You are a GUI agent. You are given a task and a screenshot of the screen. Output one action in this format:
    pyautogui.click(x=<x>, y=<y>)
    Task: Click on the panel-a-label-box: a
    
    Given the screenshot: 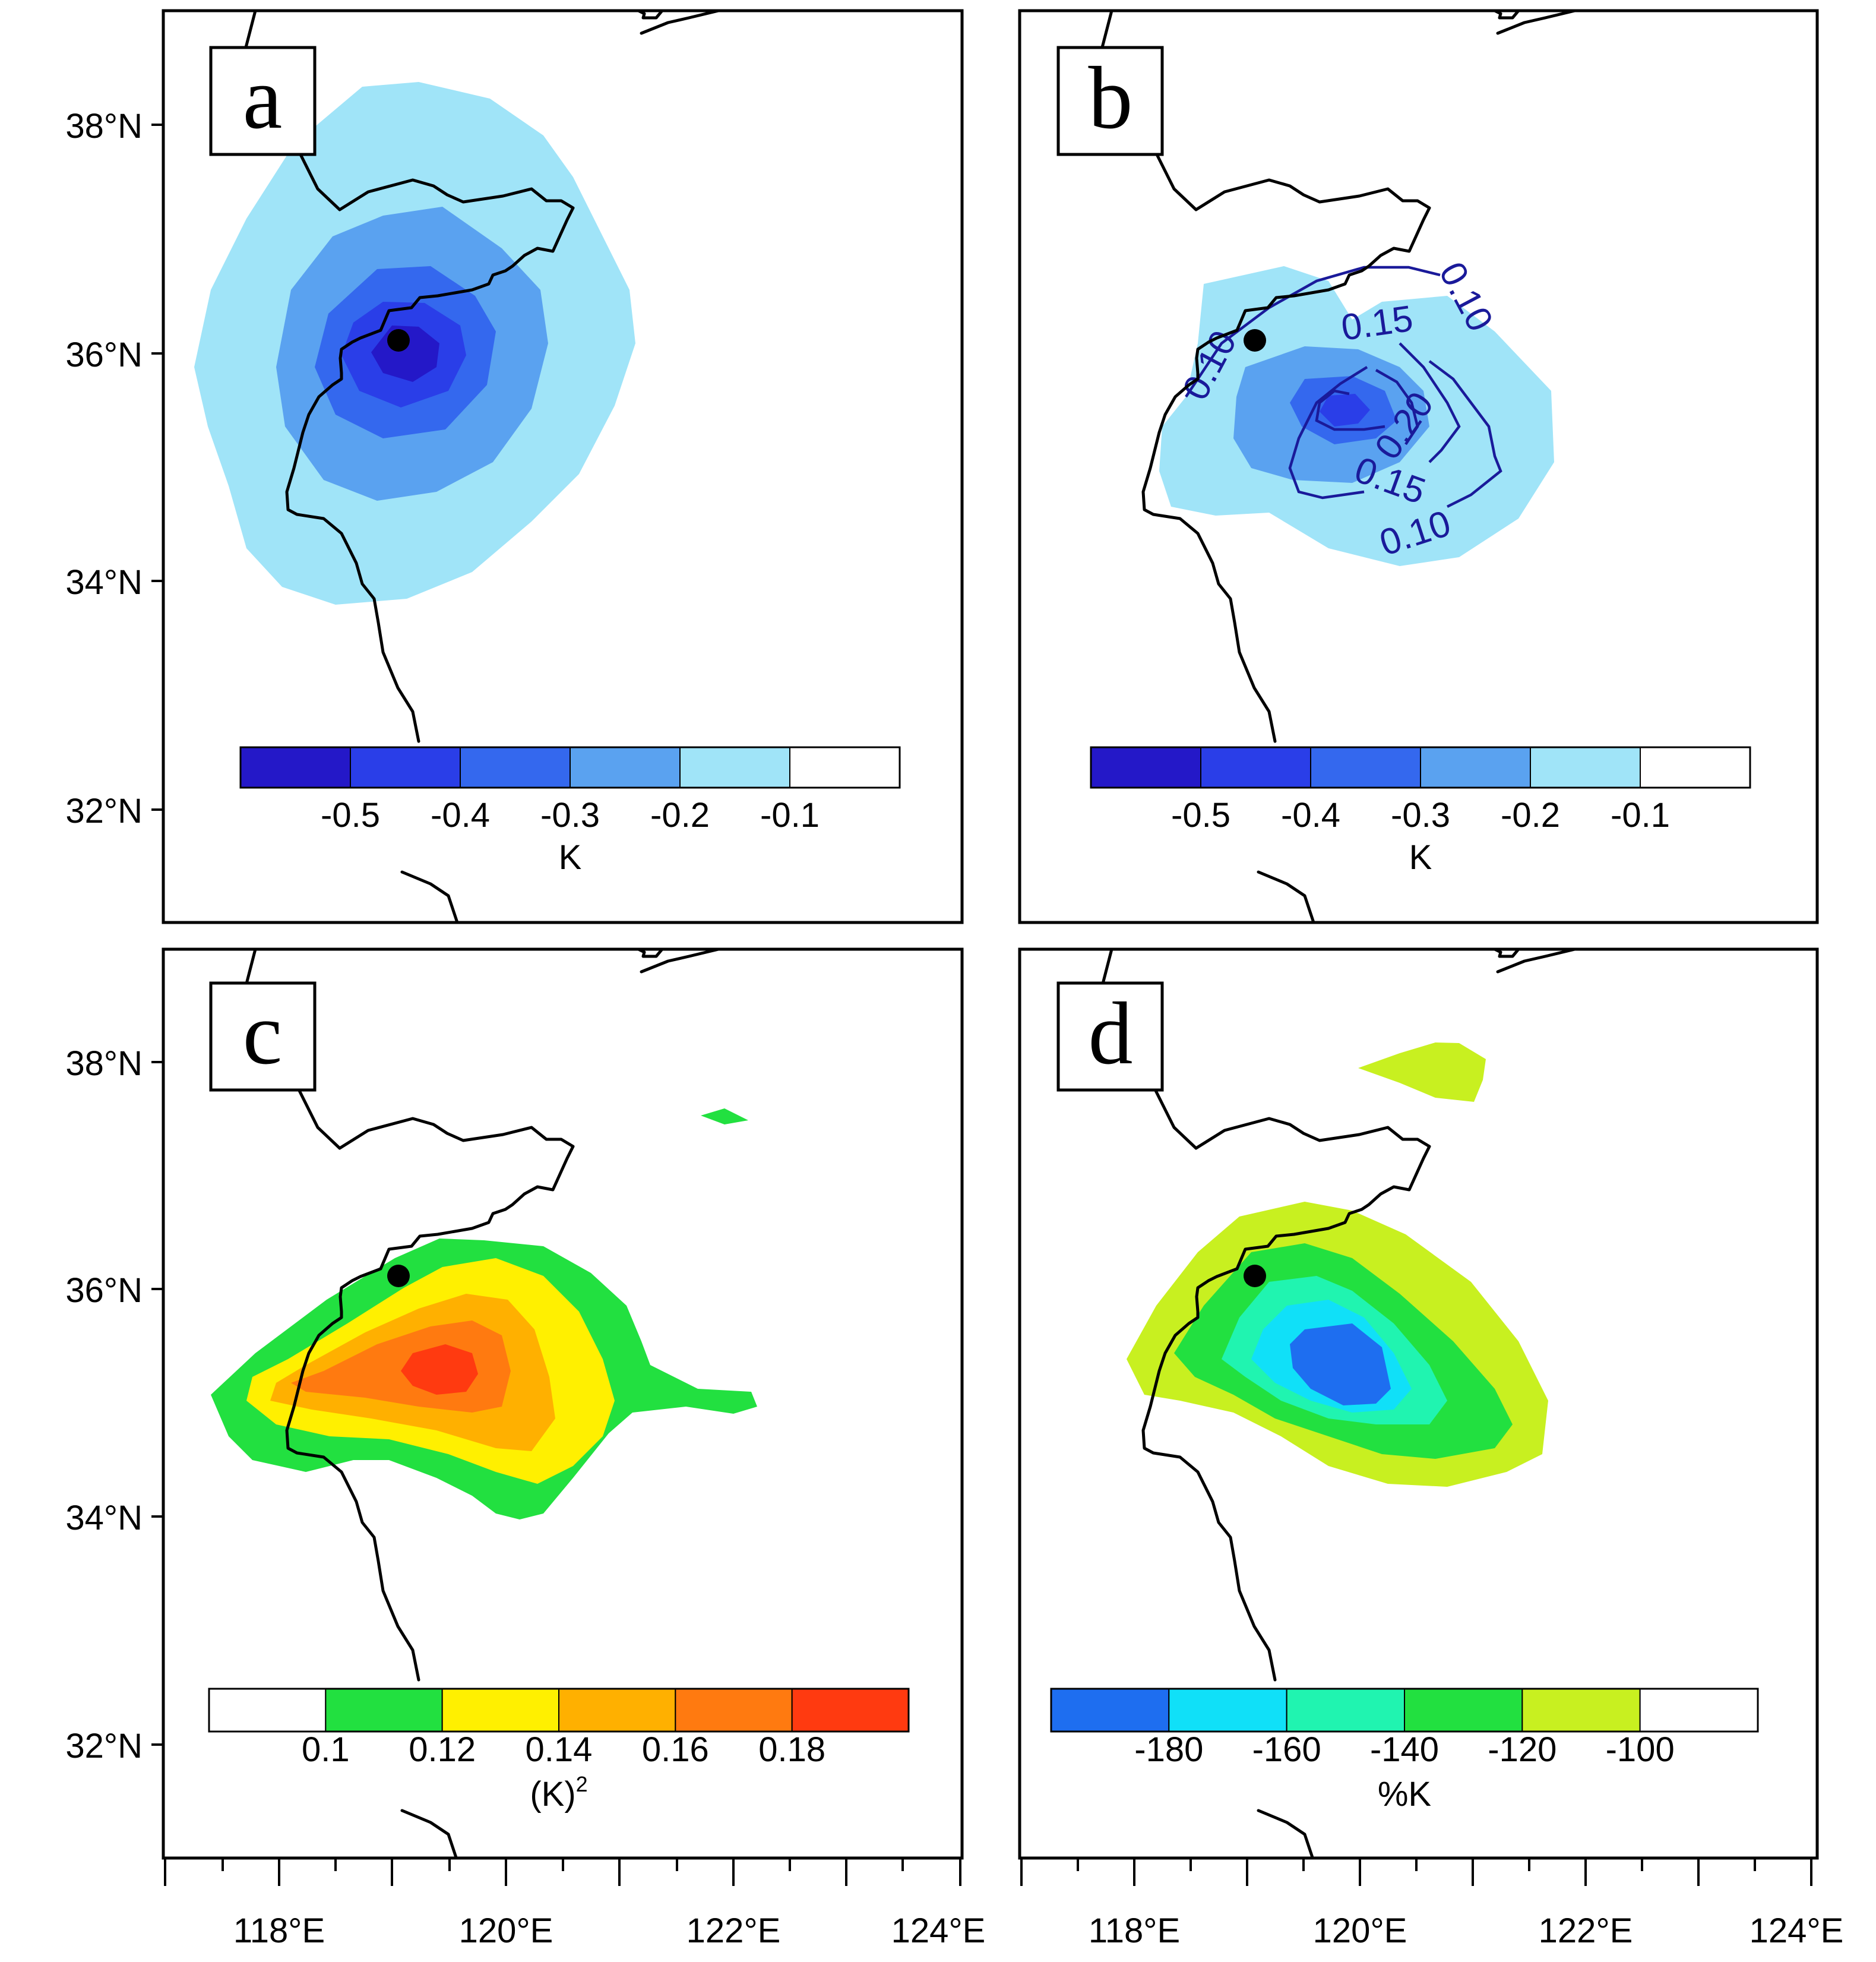 What is the action you would take?
    pyautogui.click(x=263, y=101)
    